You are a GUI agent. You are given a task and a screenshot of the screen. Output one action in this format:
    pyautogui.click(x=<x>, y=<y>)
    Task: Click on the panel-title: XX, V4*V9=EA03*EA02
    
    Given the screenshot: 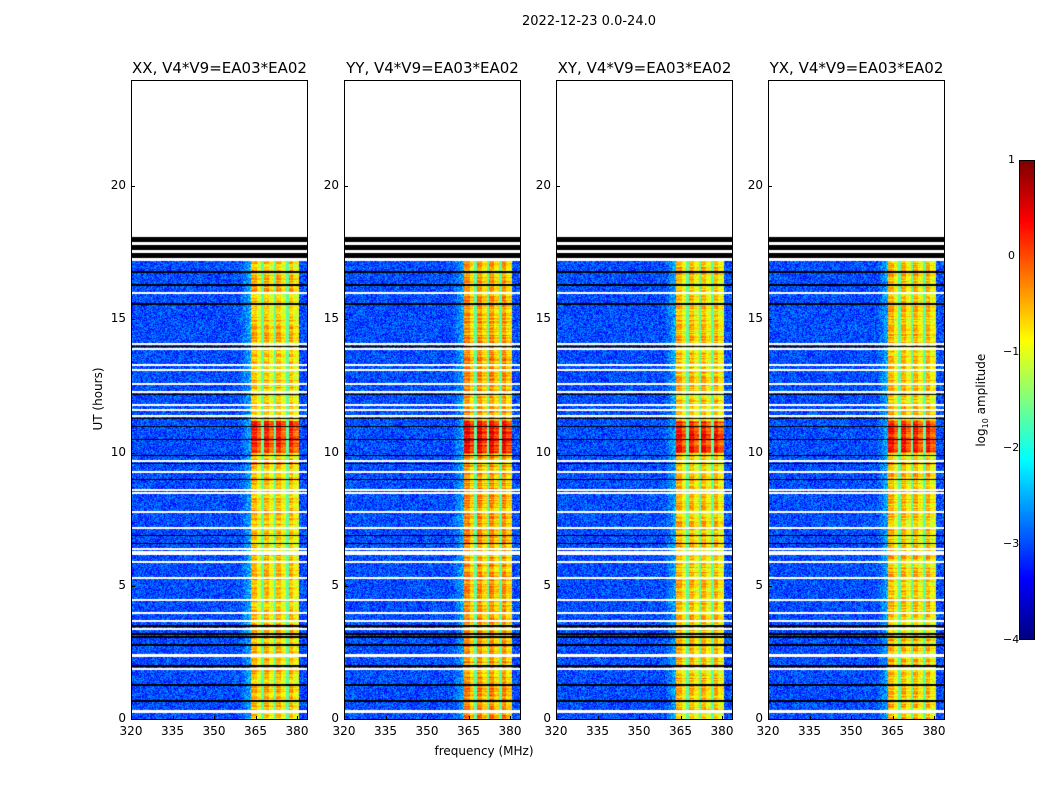 What is the action you would take?
    pyautogui.click(x=219, y=68)
    